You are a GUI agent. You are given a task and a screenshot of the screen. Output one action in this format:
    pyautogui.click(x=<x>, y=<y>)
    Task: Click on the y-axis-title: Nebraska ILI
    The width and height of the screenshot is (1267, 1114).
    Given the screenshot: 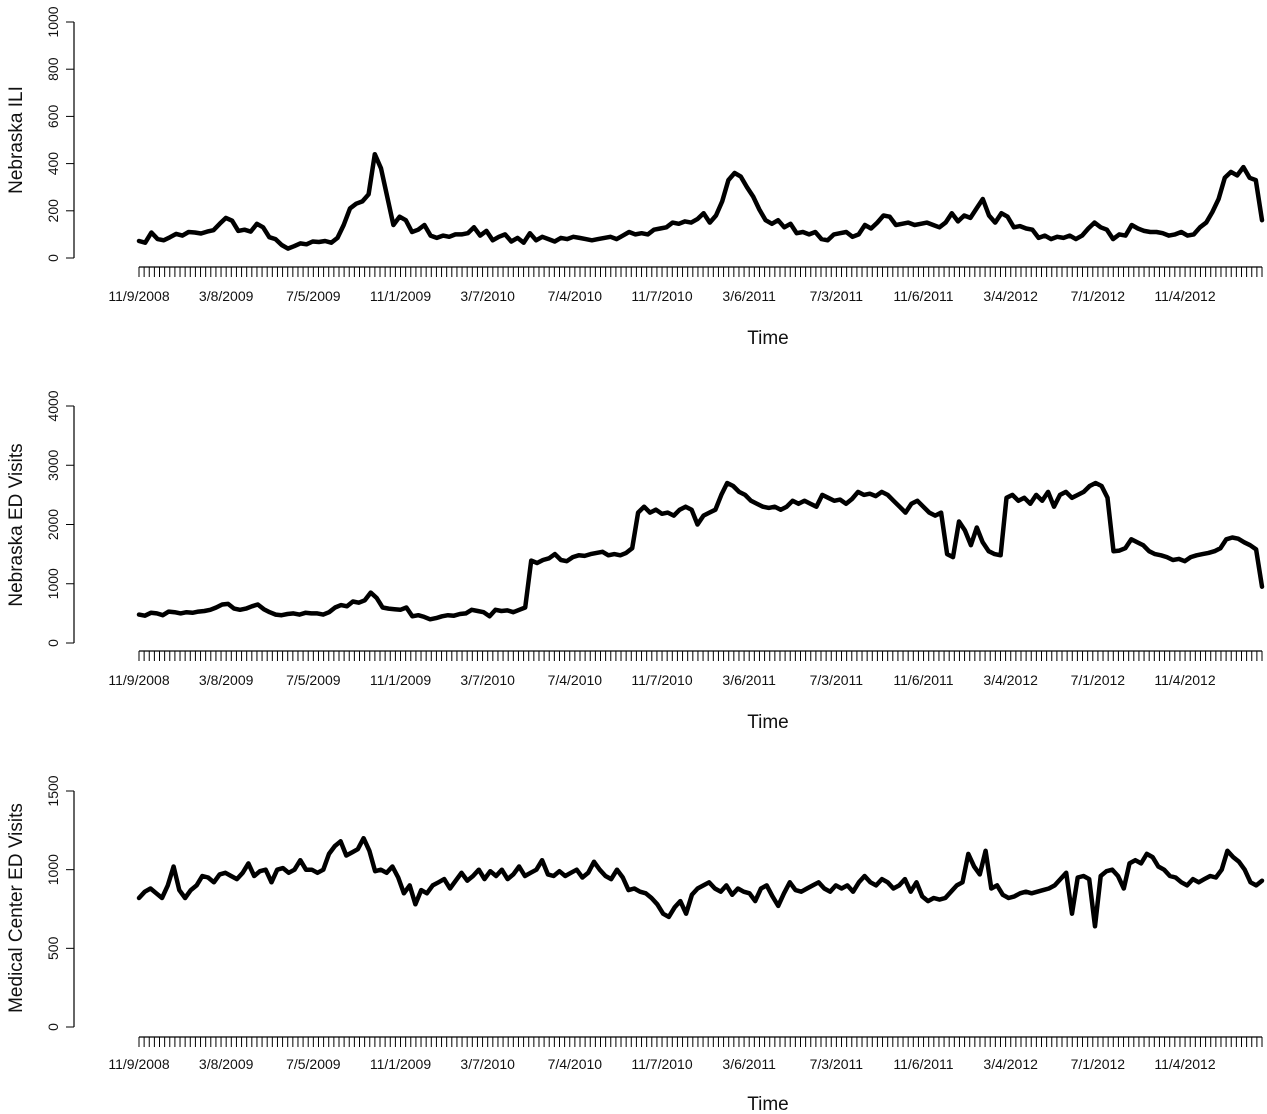 What is the action you would take?
    pyautogui.click(x=16, y=140)
    